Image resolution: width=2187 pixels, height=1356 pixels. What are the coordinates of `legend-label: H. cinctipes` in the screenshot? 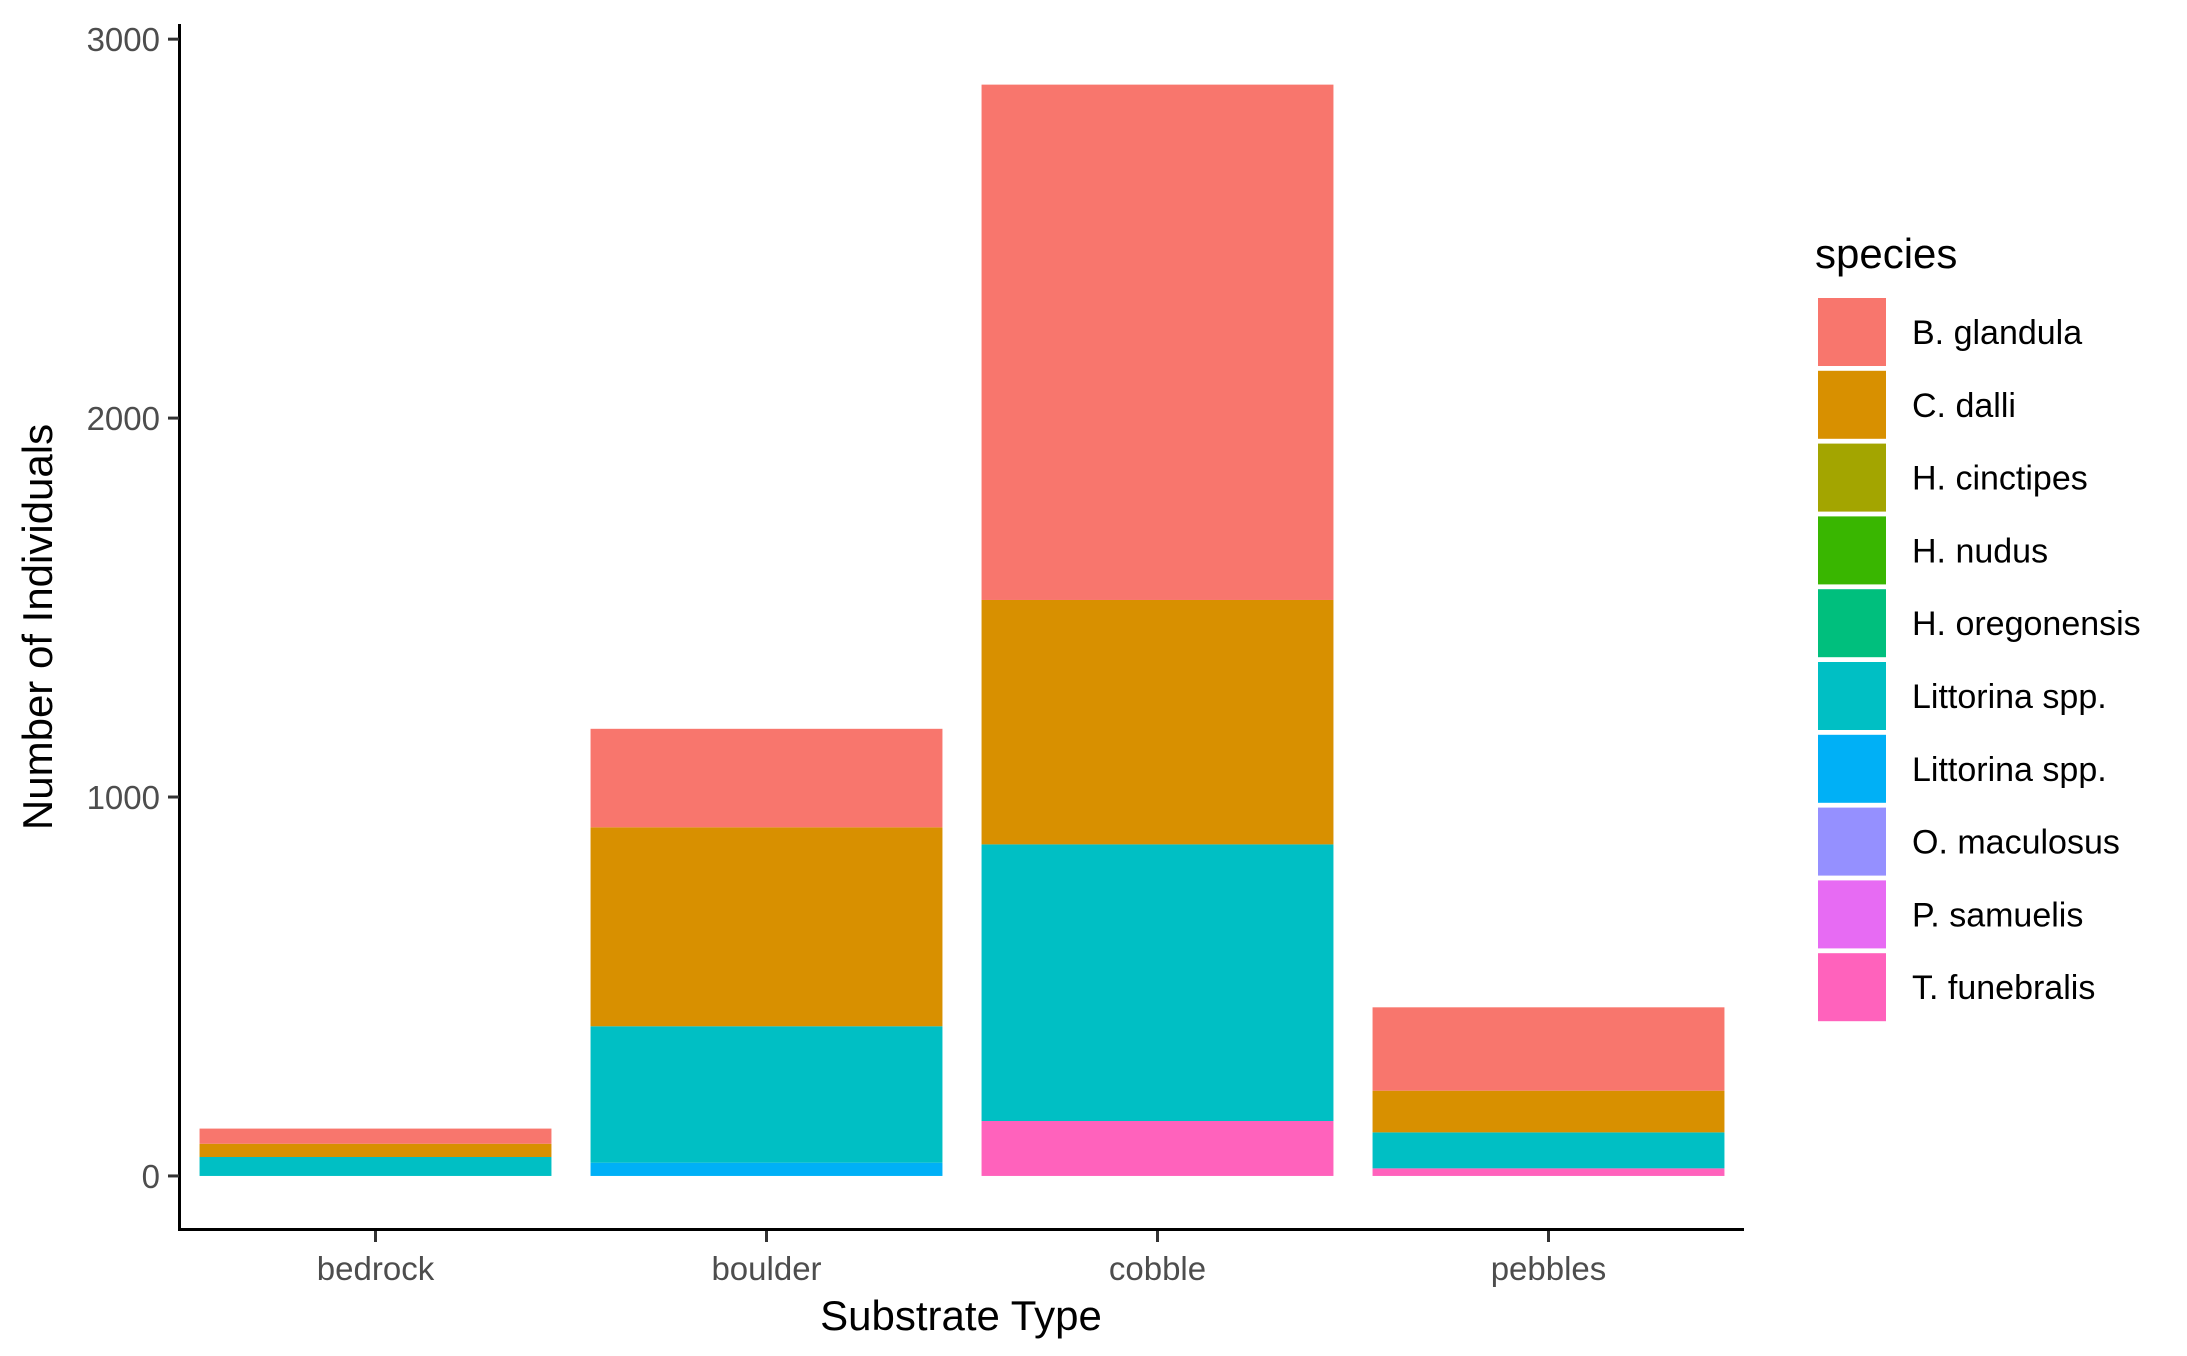 It's located at (2000, 479).